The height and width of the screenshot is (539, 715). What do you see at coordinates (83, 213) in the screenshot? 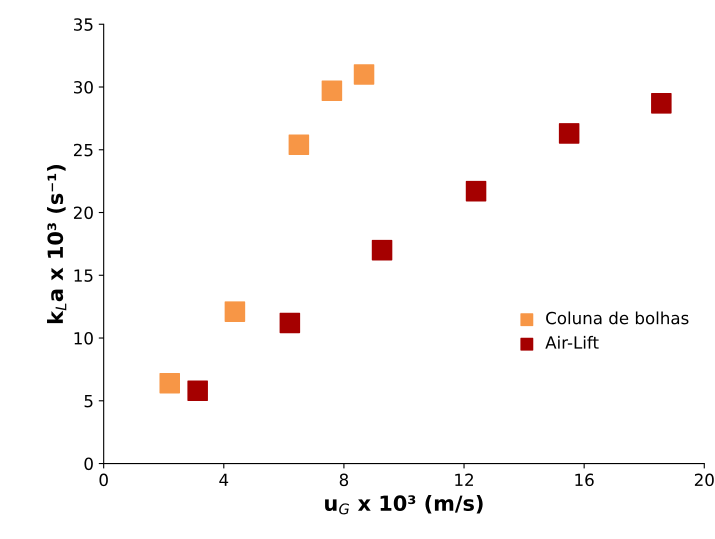
I see `y-tick-label: 20` at bounding box center [83, 213].